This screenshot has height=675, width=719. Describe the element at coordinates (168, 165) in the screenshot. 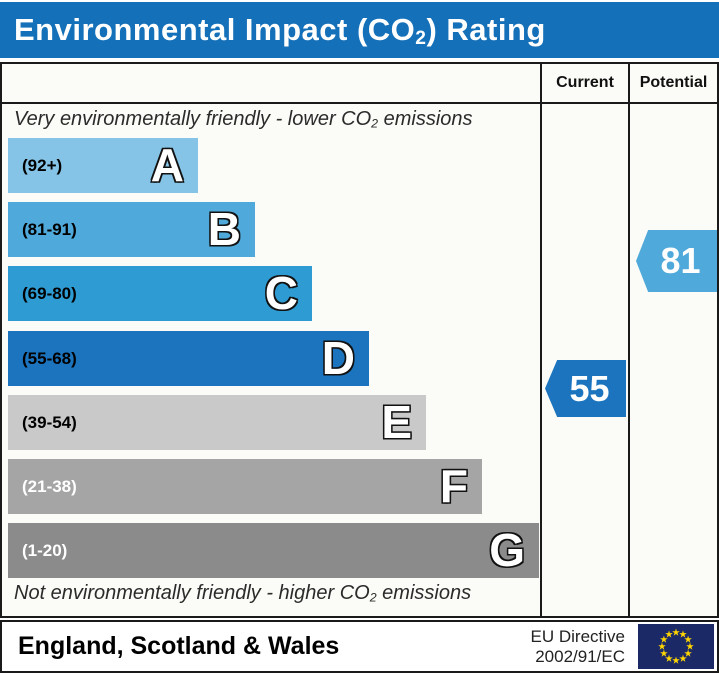

I see `band-letter-a: A` at that location.